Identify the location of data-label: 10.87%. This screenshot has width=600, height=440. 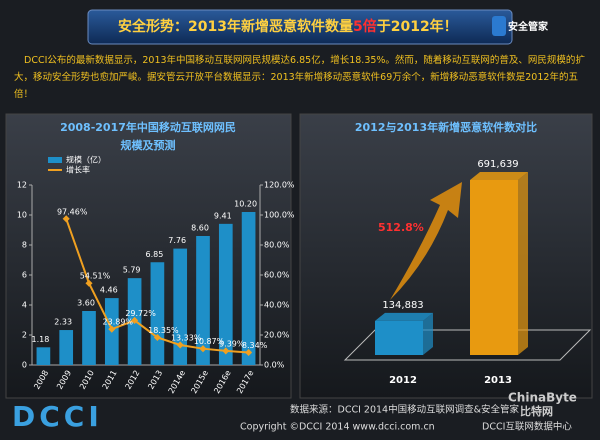
(209, 341).